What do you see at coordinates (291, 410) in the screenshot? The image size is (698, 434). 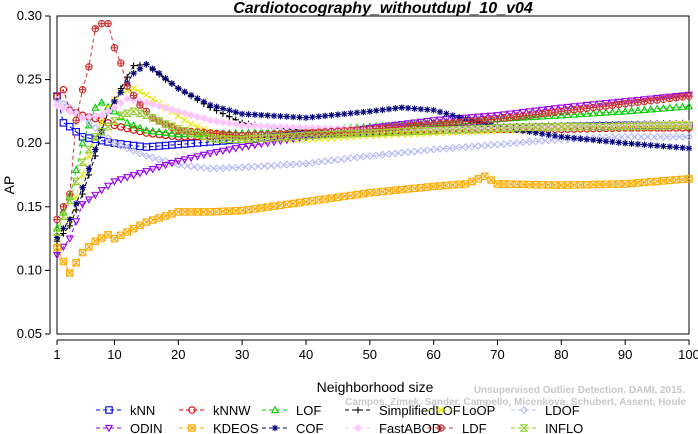 I see `legend-item-lof: LOF` at bounding box center [291, 410].